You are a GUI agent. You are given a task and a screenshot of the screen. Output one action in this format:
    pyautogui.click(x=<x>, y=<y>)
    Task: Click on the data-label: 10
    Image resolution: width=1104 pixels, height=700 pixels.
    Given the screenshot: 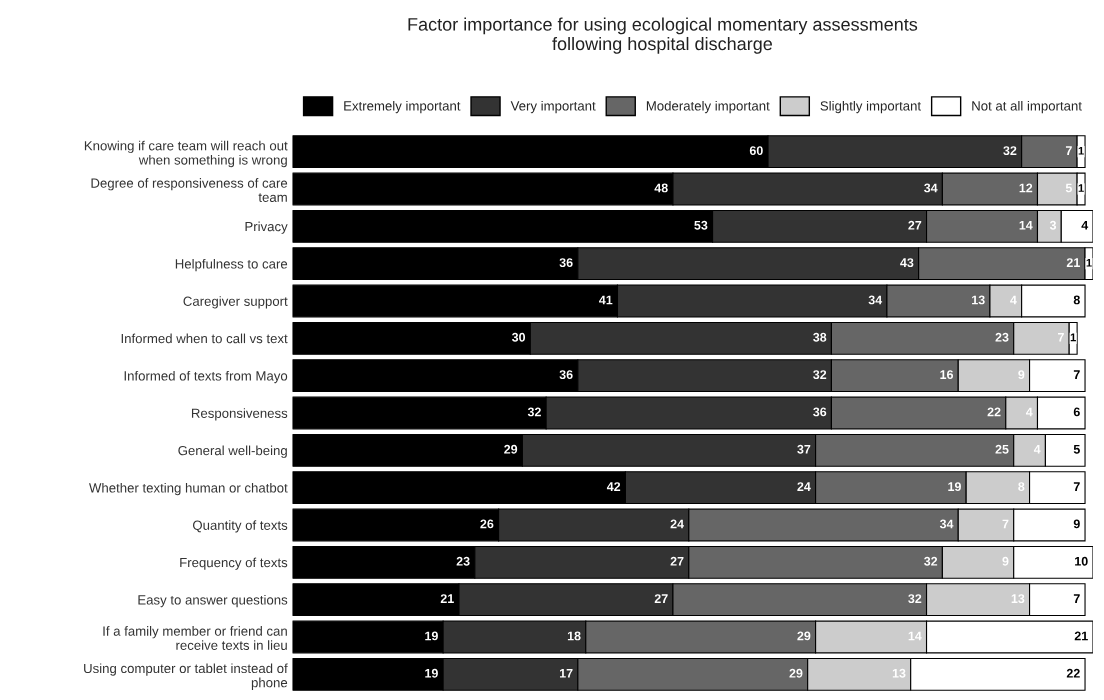 What is the action you would take?
    pyautogui.click(x=1081, y=561)
    